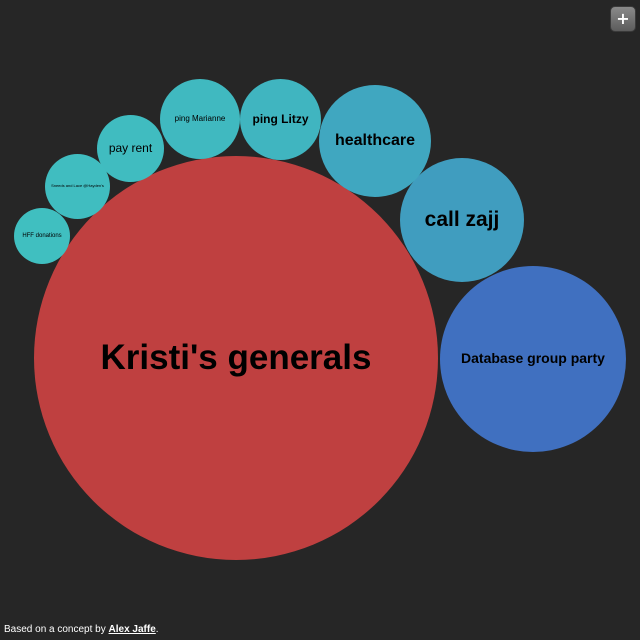 This screenshot has height=640, width=640. What do you see at coordinates (157, 629) in the screenshot?
I see `footer-suffix: .` at bounding box center [157, 629].